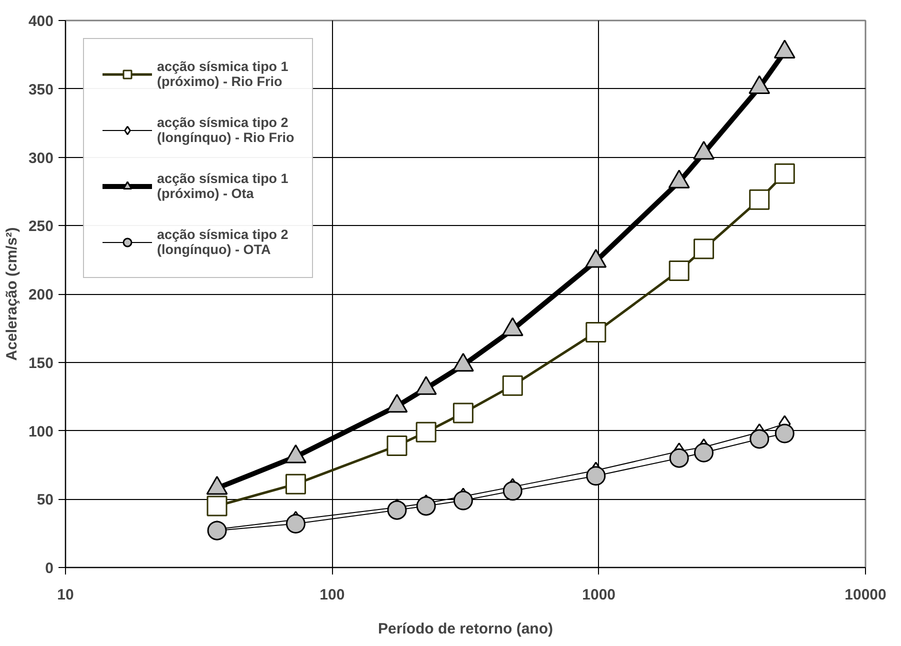  Describe the element at coordinates (45, 500) in the screenshot. I see `y-tick-label: 50` at that location.